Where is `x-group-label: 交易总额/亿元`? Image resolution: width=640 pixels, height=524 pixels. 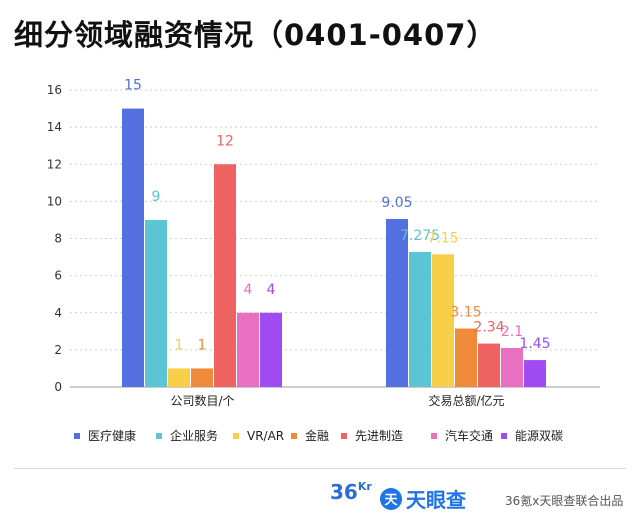 x-group-label: 交易总额/亿元 is located at coordinates (466, 400).